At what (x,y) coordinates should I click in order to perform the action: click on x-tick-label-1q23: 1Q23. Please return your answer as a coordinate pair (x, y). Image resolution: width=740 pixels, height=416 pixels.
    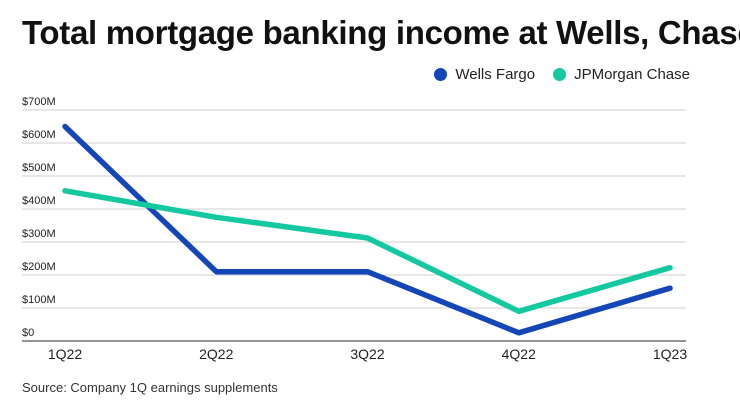
    Looking at the image, I should click on (670, 354).